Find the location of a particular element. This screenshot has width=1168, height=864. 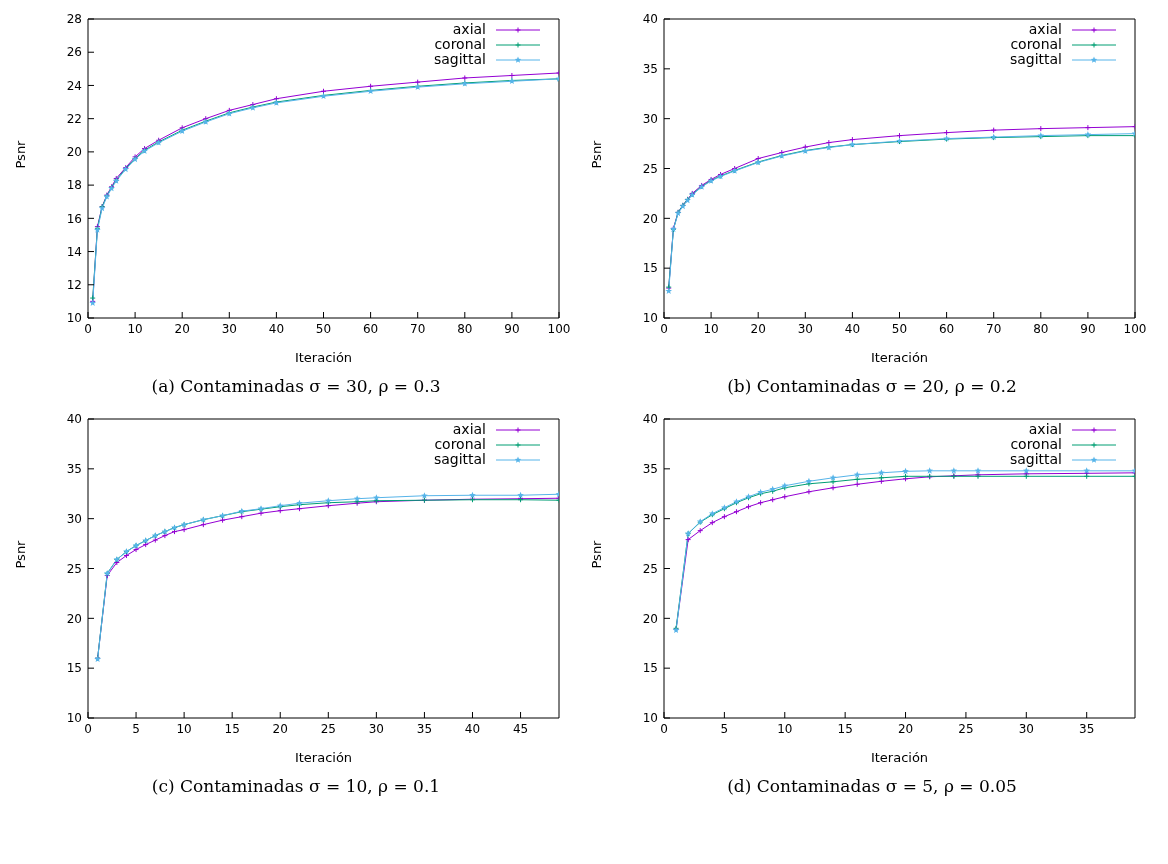

text: (b) Contaminadas σ = 20, ρ = 0.2 is located at coordinates (872, 386).